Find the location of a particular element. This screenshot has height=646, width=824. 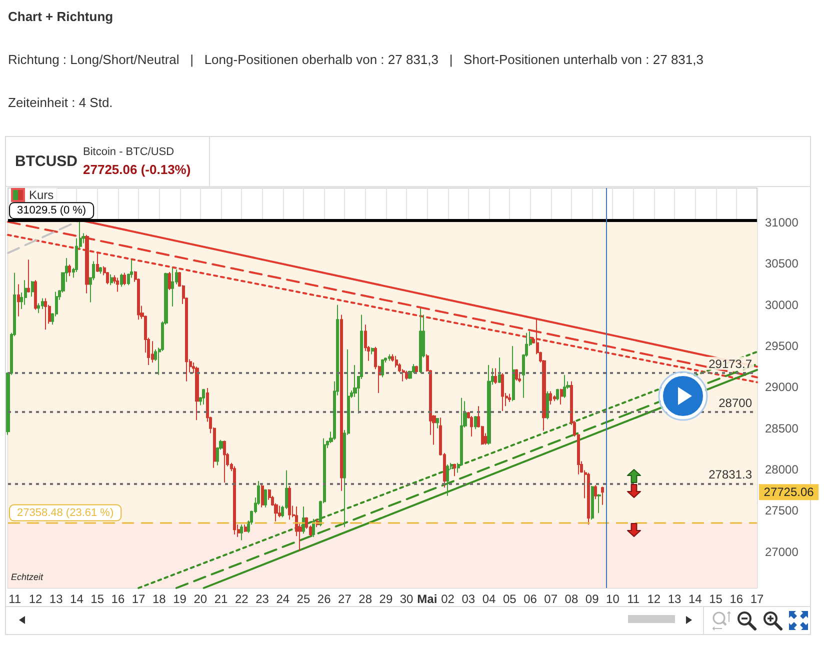

x-tick-label: 10 is located at coordinates (613, 599).